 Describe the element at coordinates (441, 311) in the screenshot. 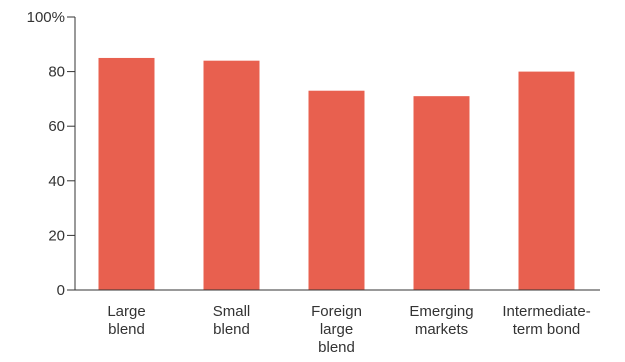

I see `category-label-line: Emerging` at that location.